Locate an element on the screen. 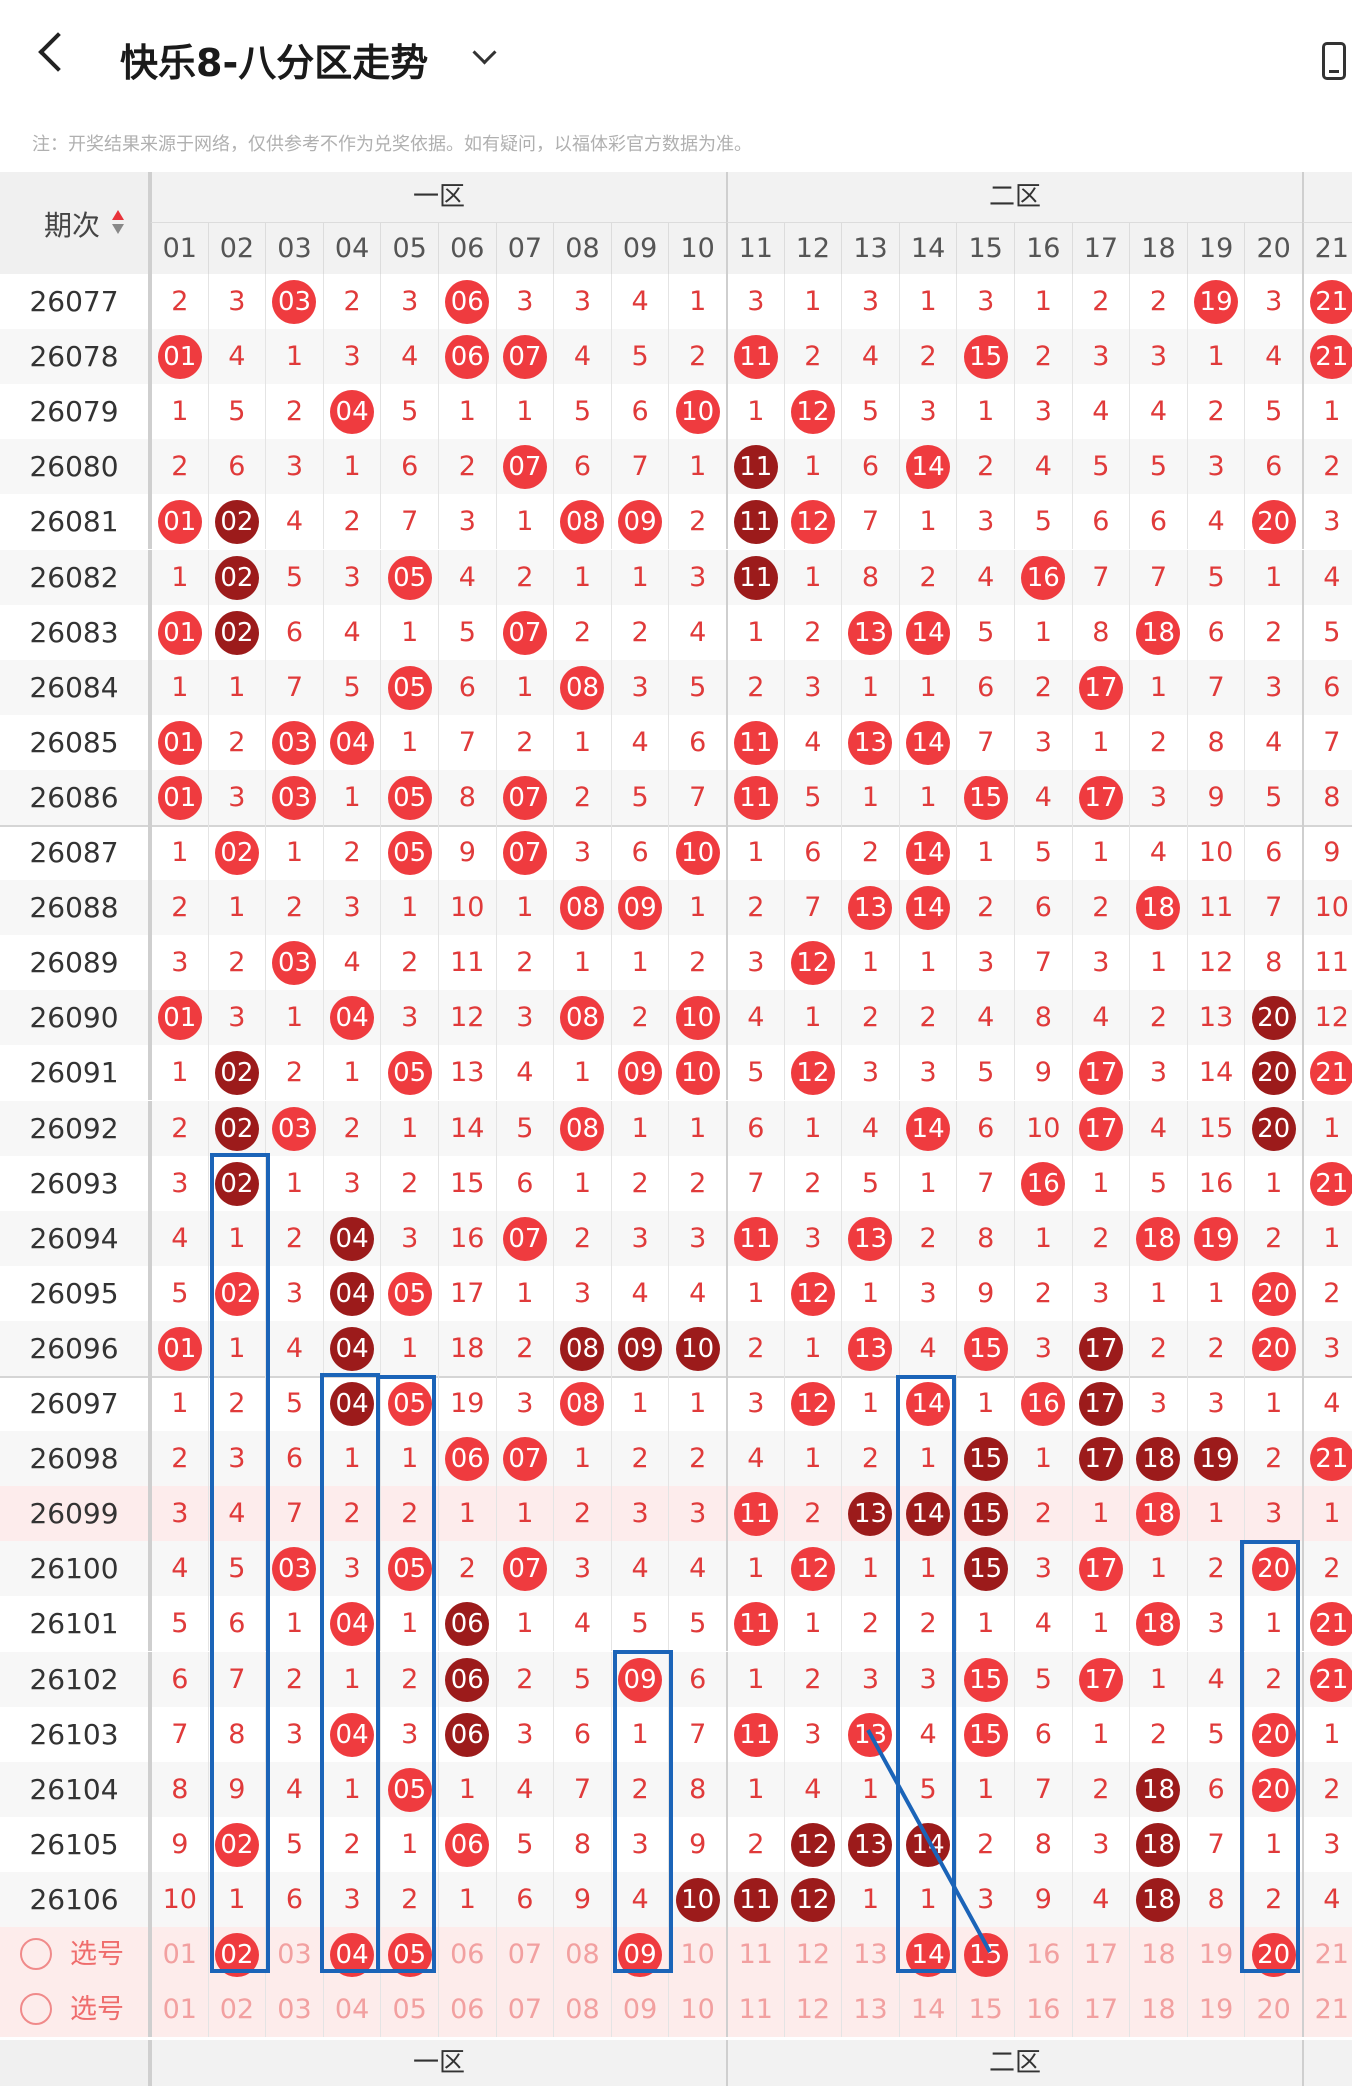 This screenshot has width=1352, height=2086. ball-cell: 15 is located at coordinates (985, 1459).